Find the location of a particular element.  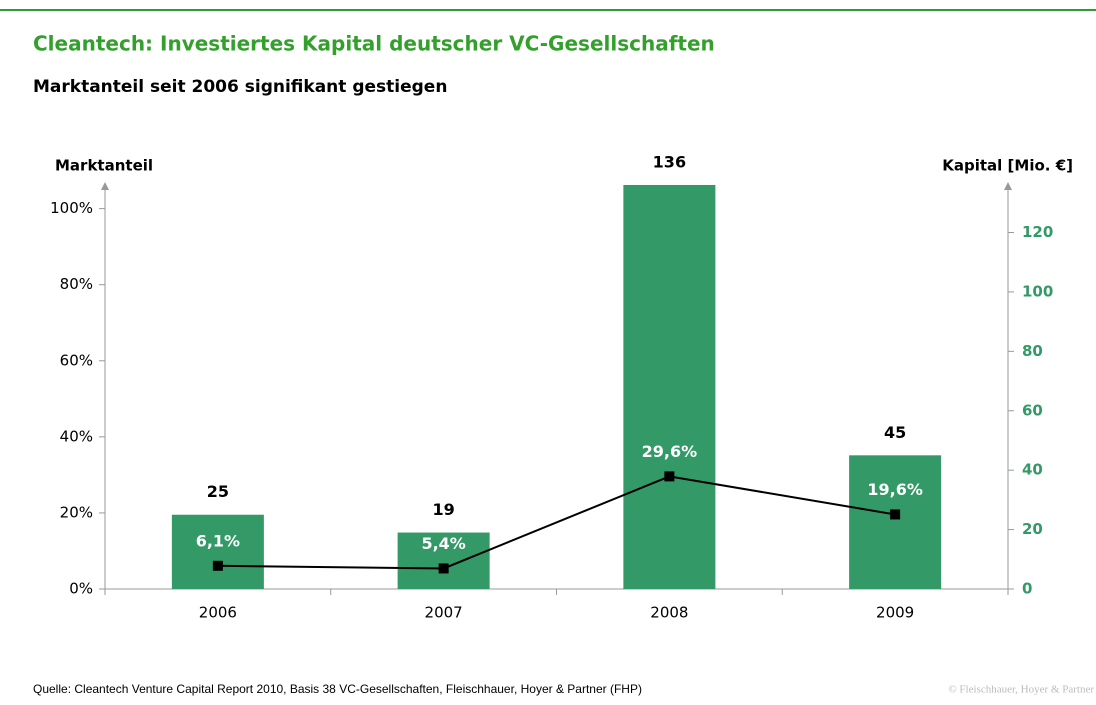

y2-tick-label: 0 is located at coordinates (1027, 589).